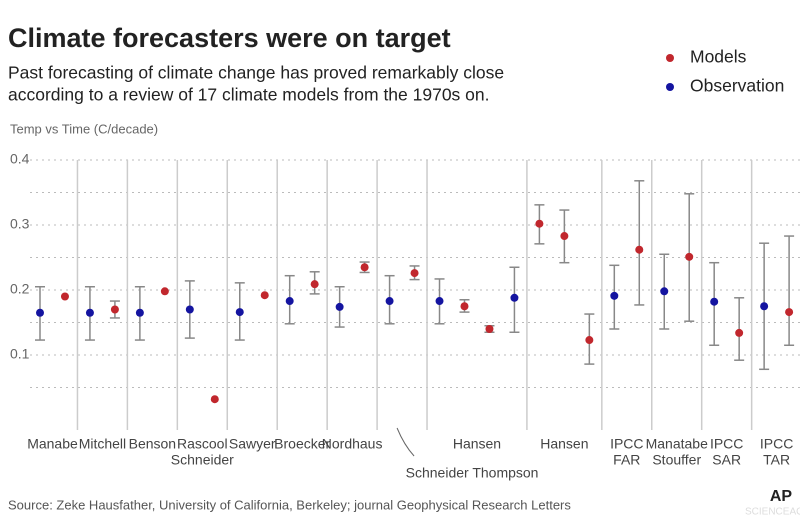 This screenshot has height=521, width=800. I want to click on y-tick-label: 0.1, so click(20, 354).